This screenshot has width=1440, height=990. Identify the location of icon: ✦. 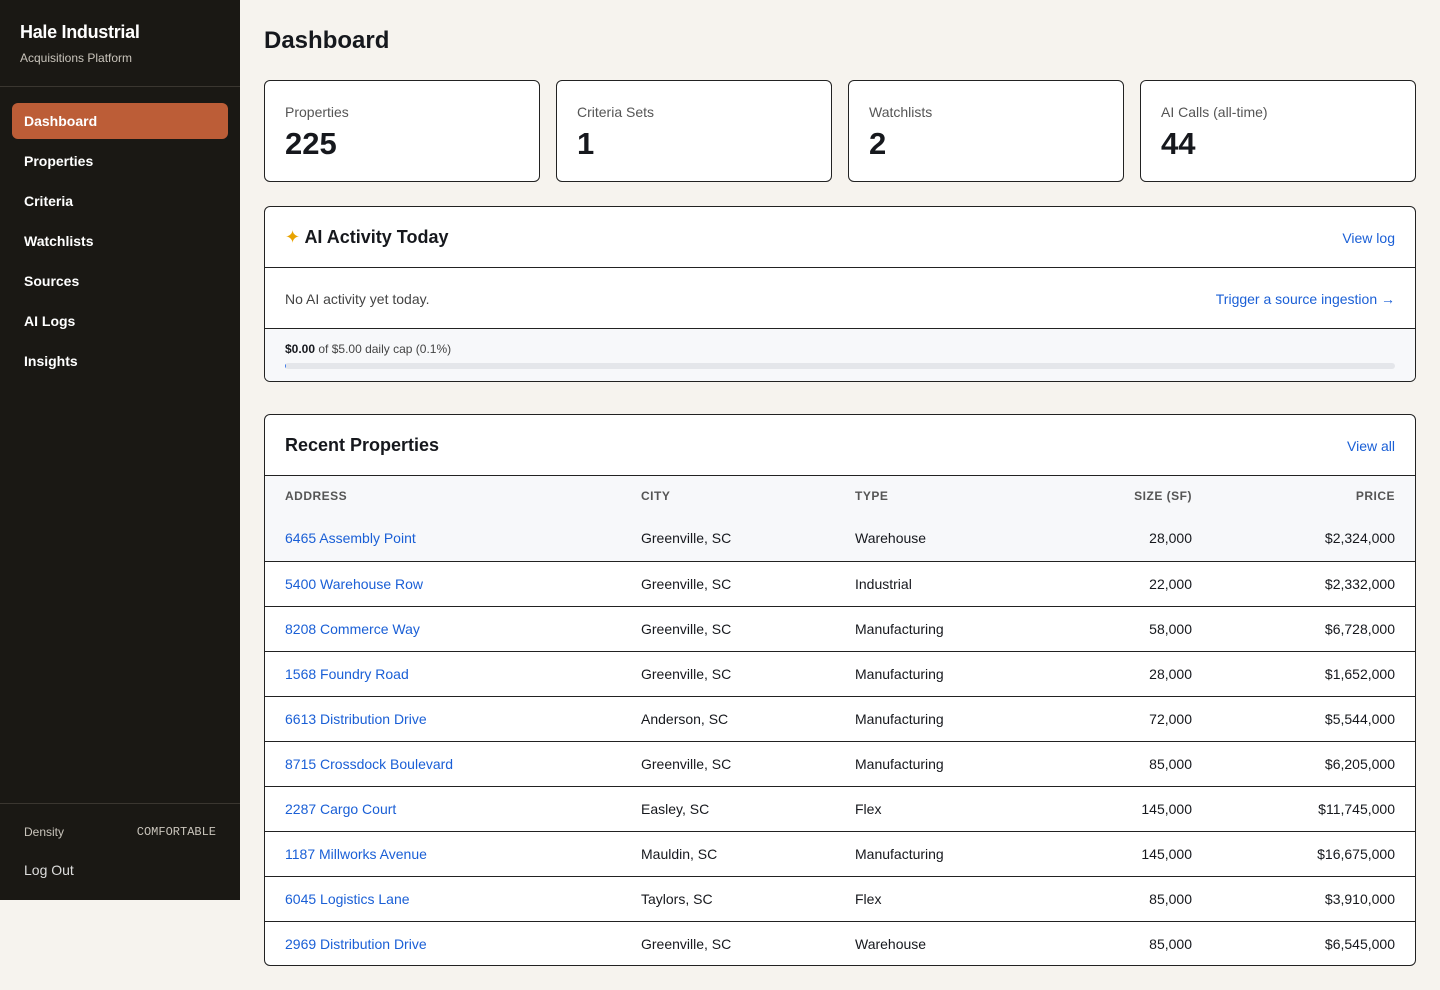
(293, 237).